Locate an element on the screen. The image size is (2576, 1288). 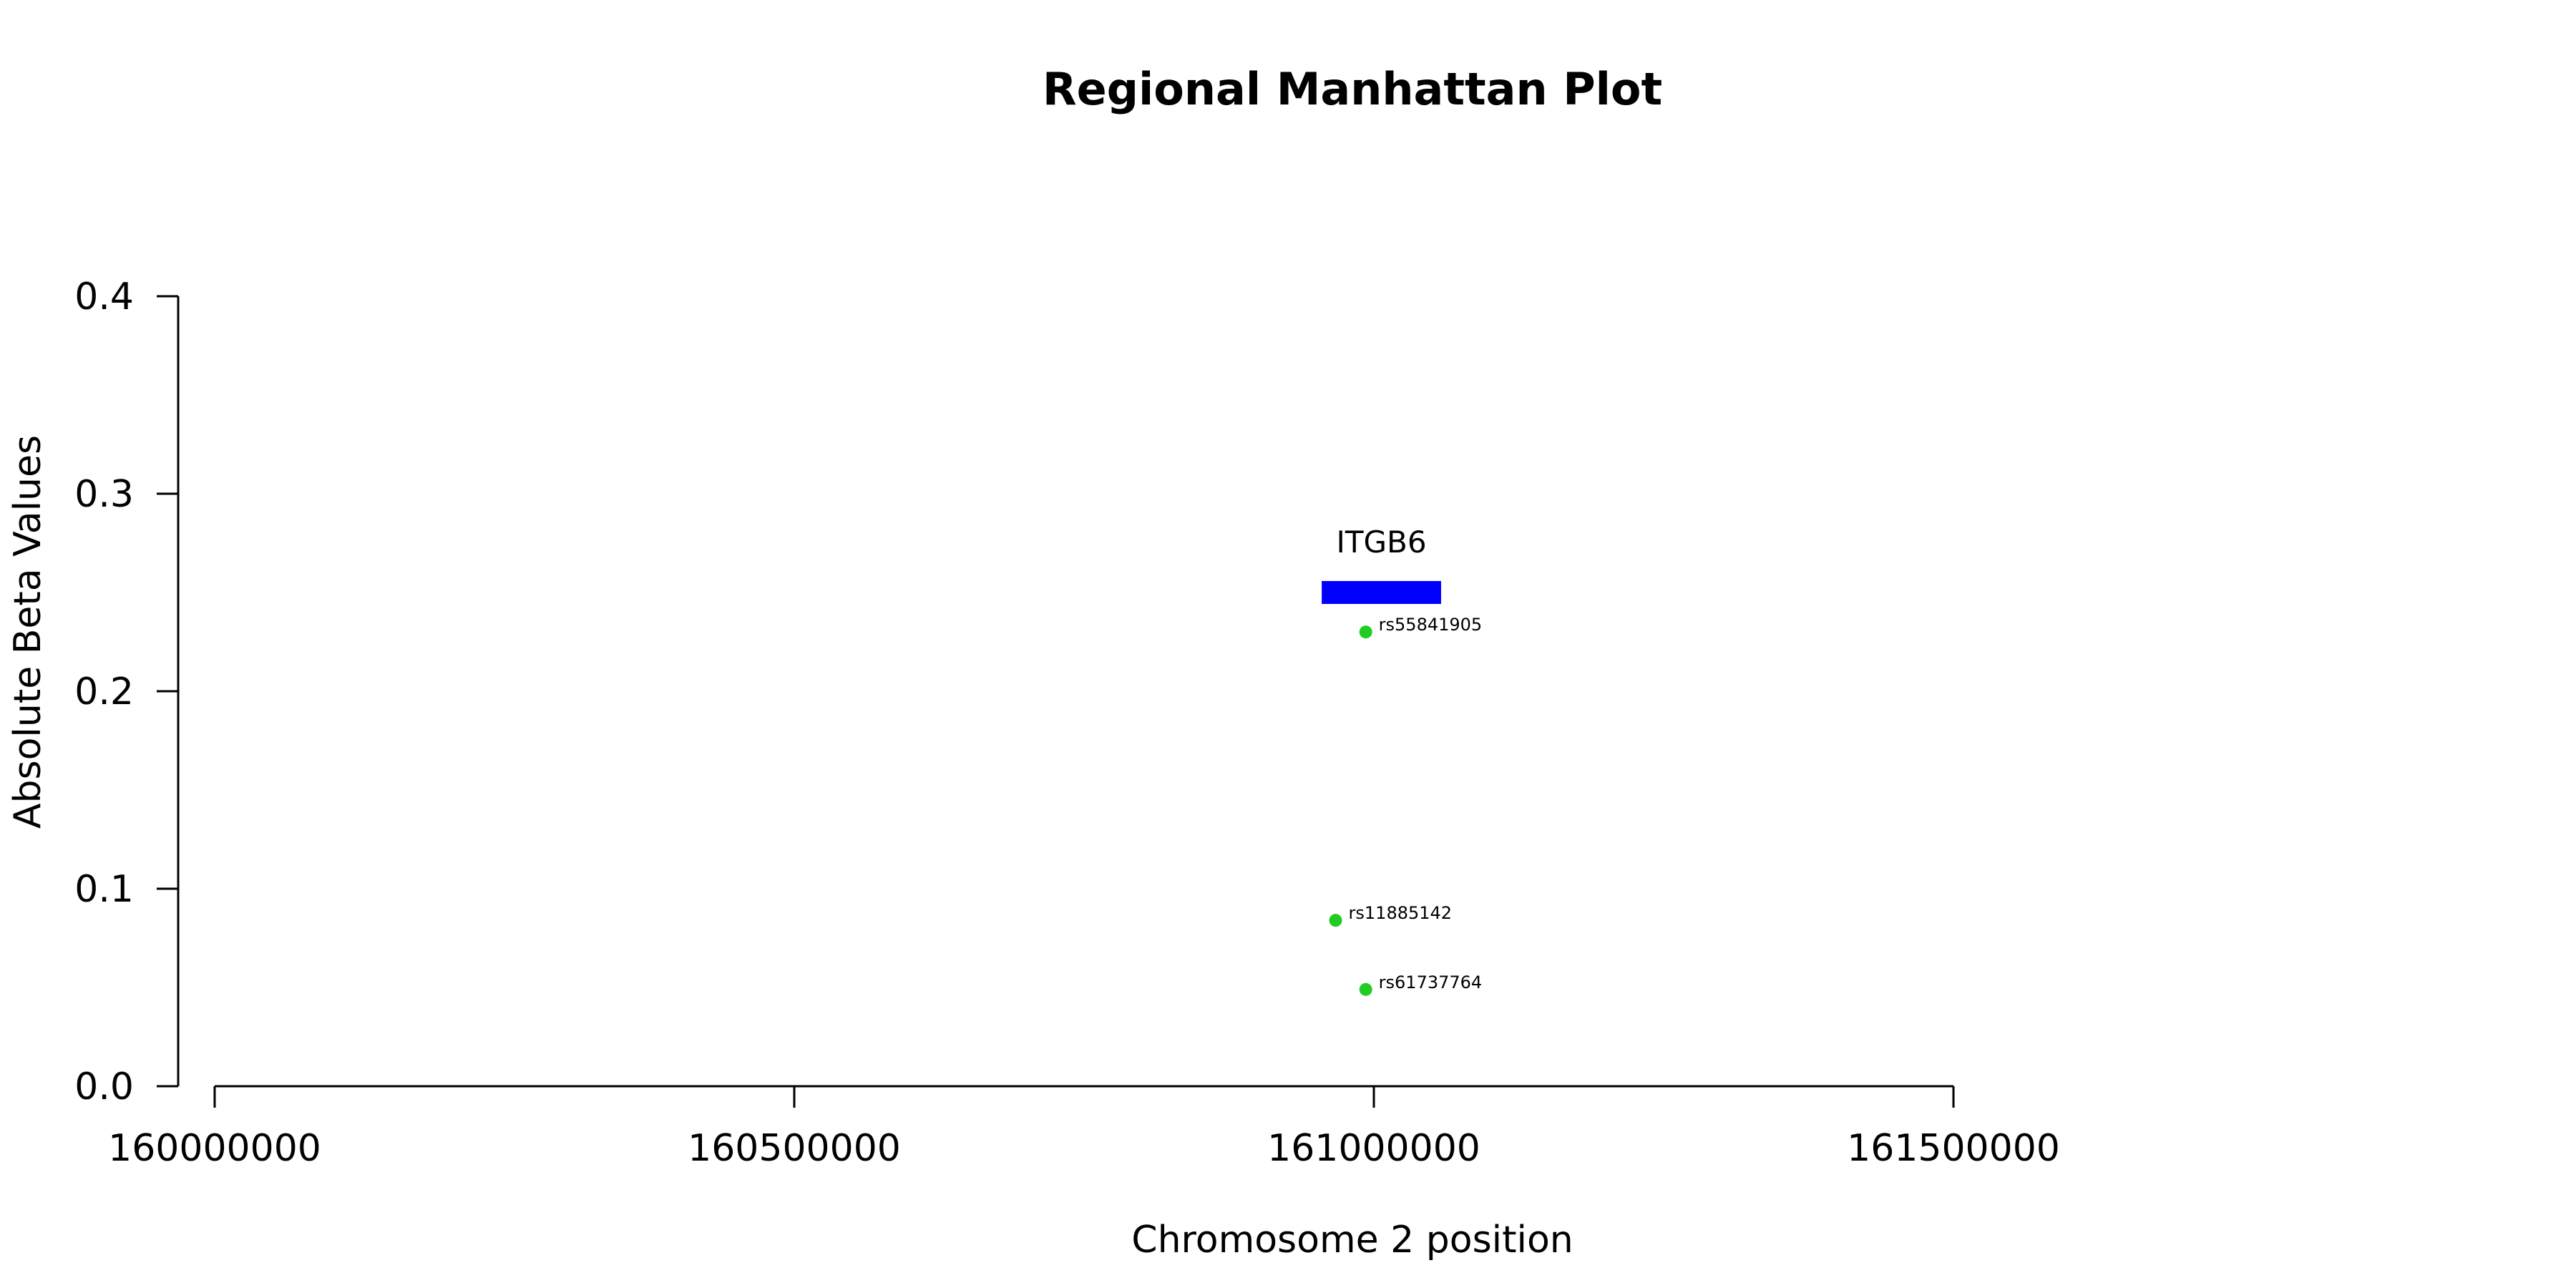
y-tick-label: 0.3 is located at coordinates (104, 495).